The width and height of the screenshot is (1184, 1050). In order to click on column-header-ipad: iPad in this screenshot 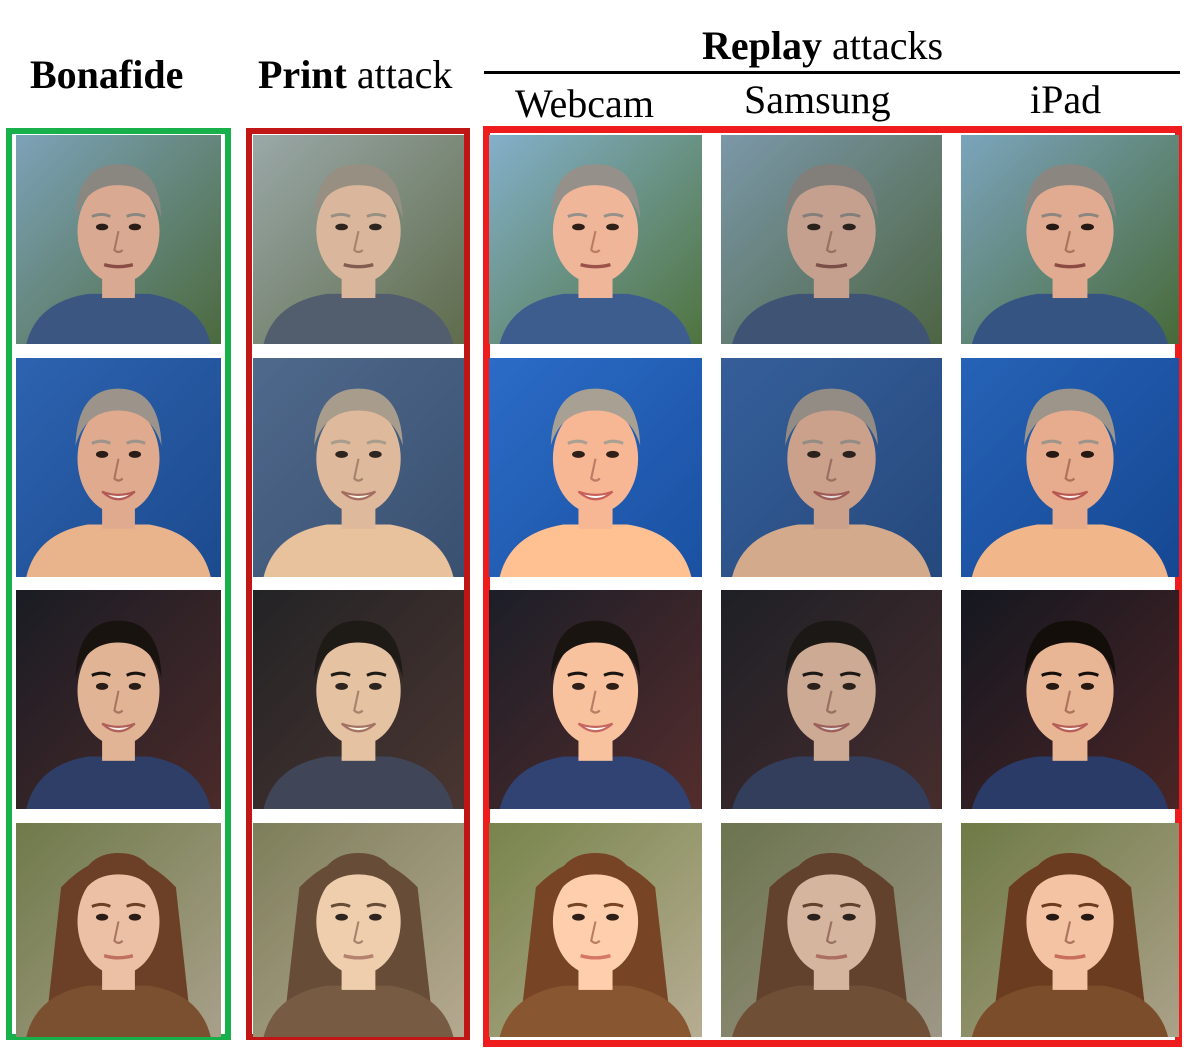, I will do `click(1066, 99)`.